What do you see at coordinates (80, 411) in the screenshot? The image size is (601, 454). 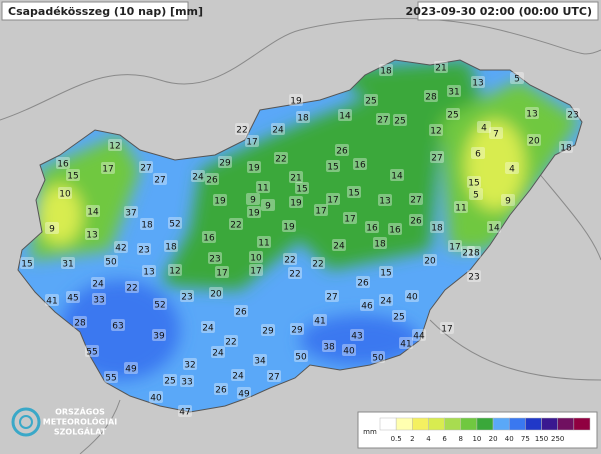 I see `logo-text: ORSZÁGOS` at bounding box center [80, 411].